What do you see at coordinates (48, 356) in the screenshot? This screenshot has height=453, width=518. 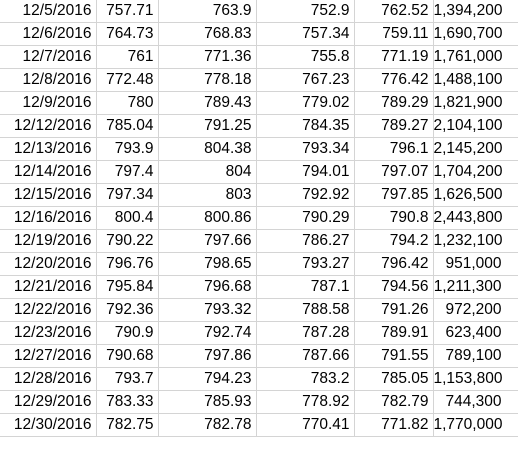 I see `date-cell: 12/27/2016` at bounding box center [48, 356].